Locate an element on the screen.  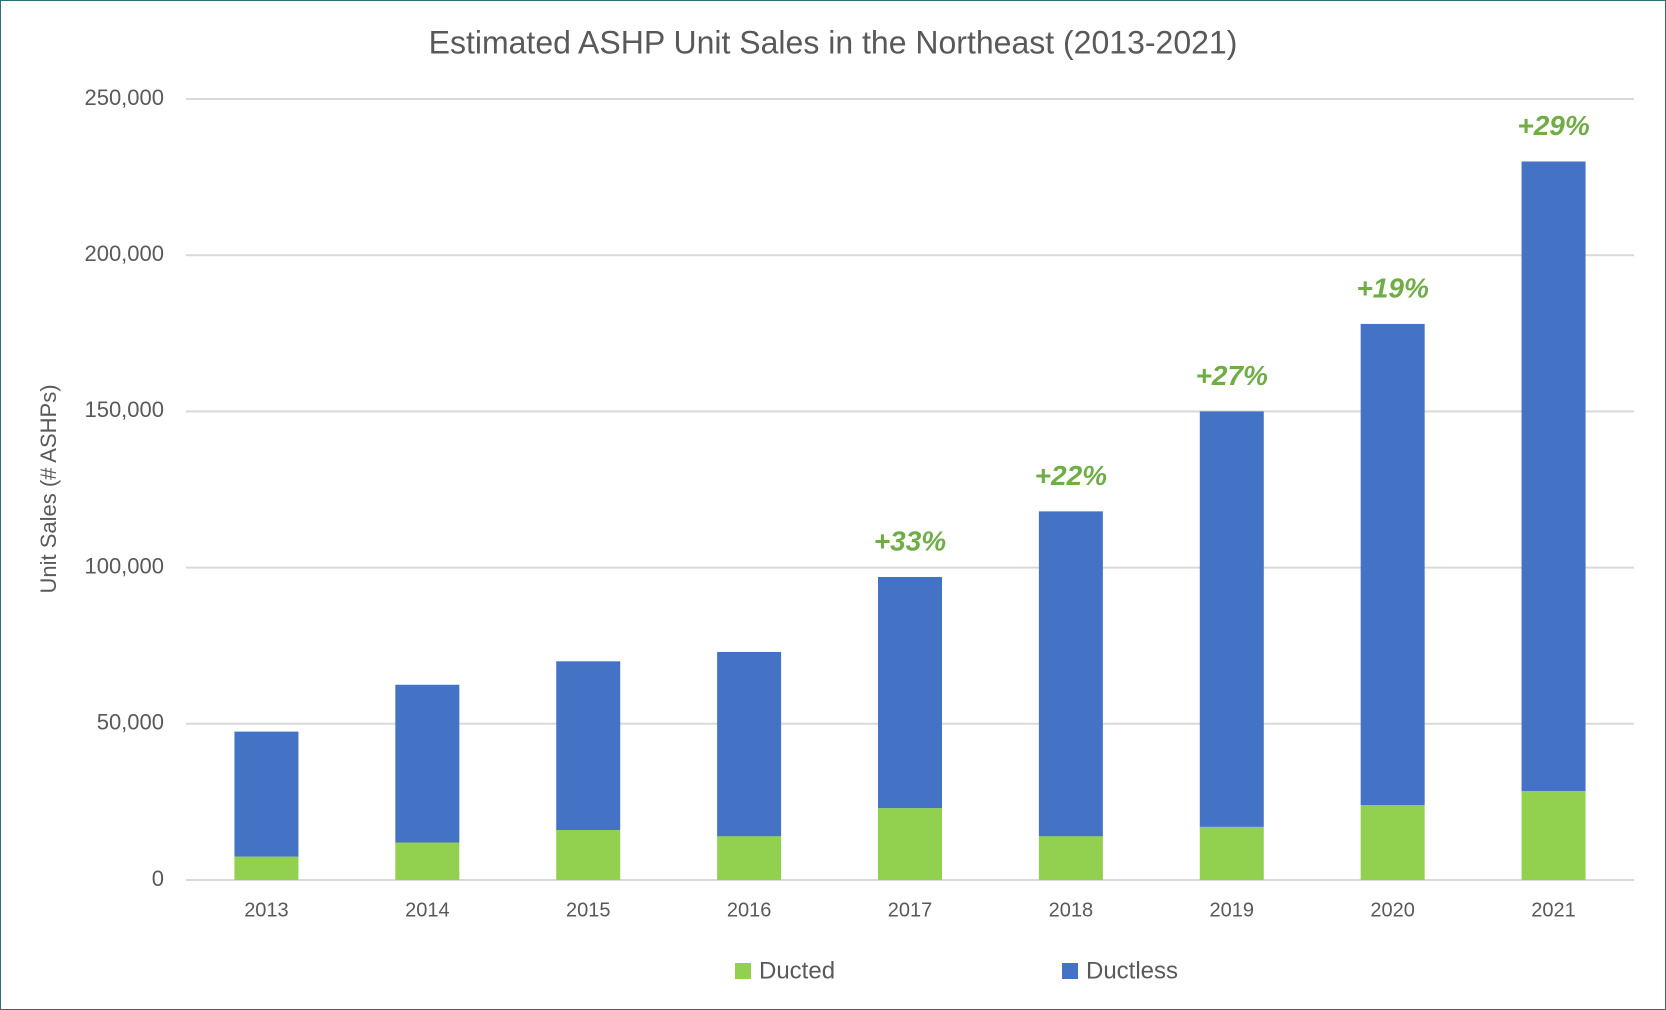
x-tick-label: 2020 is located at coordinates (1392, 910).